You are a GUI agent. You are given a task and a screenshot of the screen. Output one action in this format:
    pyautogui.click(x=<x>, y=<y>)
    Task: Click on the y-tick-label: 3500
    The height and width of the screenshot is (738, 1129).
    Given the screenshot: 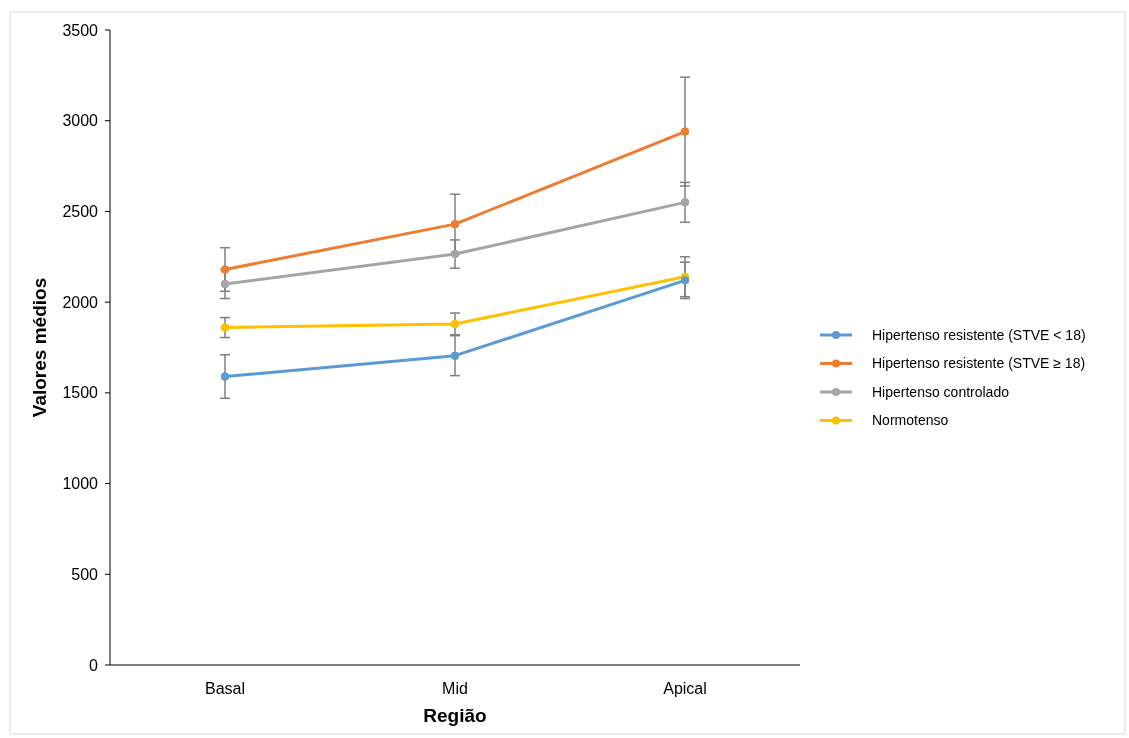 What is the action you would take?
    pyautogui.click(x=80, y=30)
    